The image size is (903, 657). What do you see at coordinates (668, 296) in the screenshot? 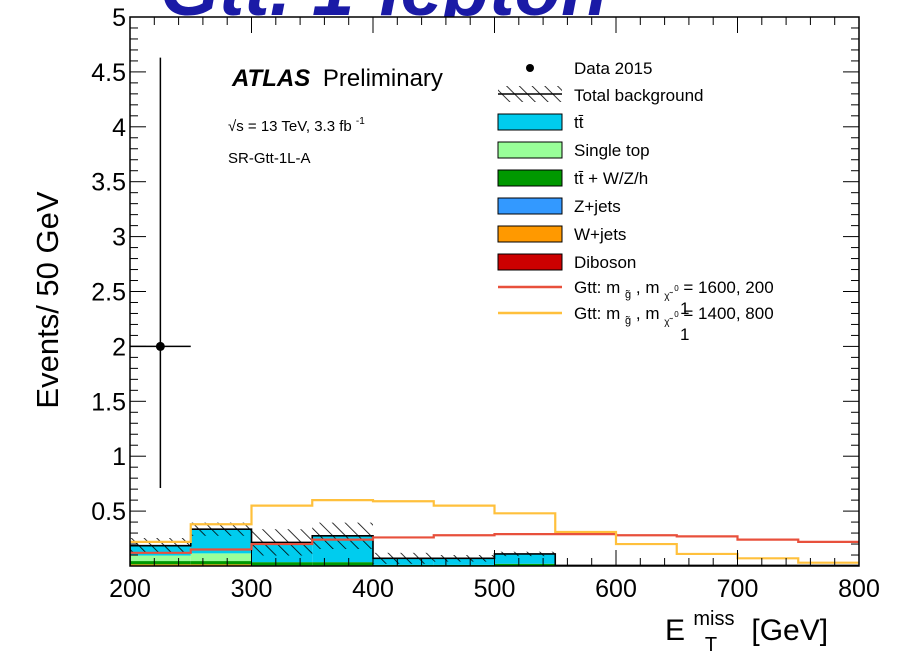
I see `legend-signal-1600-chi: χ̃` at bounding box center [668, 296].